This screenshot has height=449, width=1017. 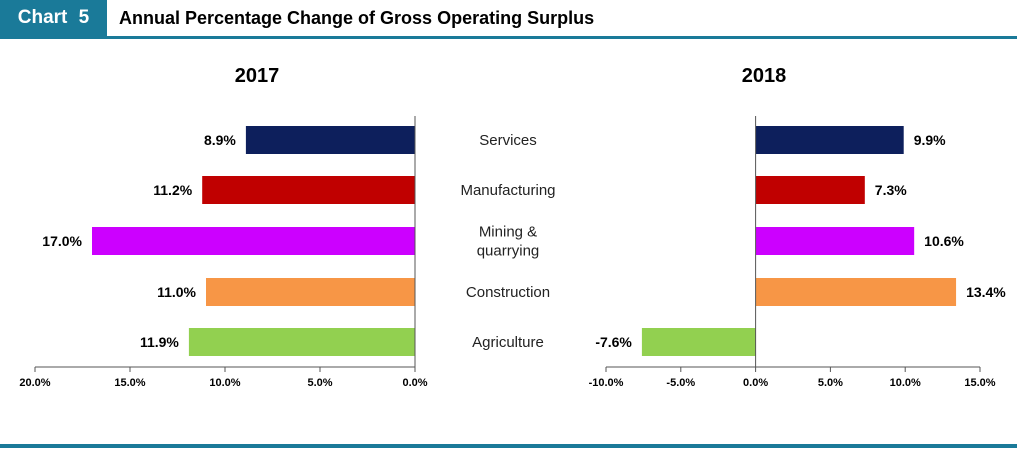 What do you see at coordinates (257, 76) in the screenshot?
I see `panel-title-2017: 2017` at bounding box center [257, 76].